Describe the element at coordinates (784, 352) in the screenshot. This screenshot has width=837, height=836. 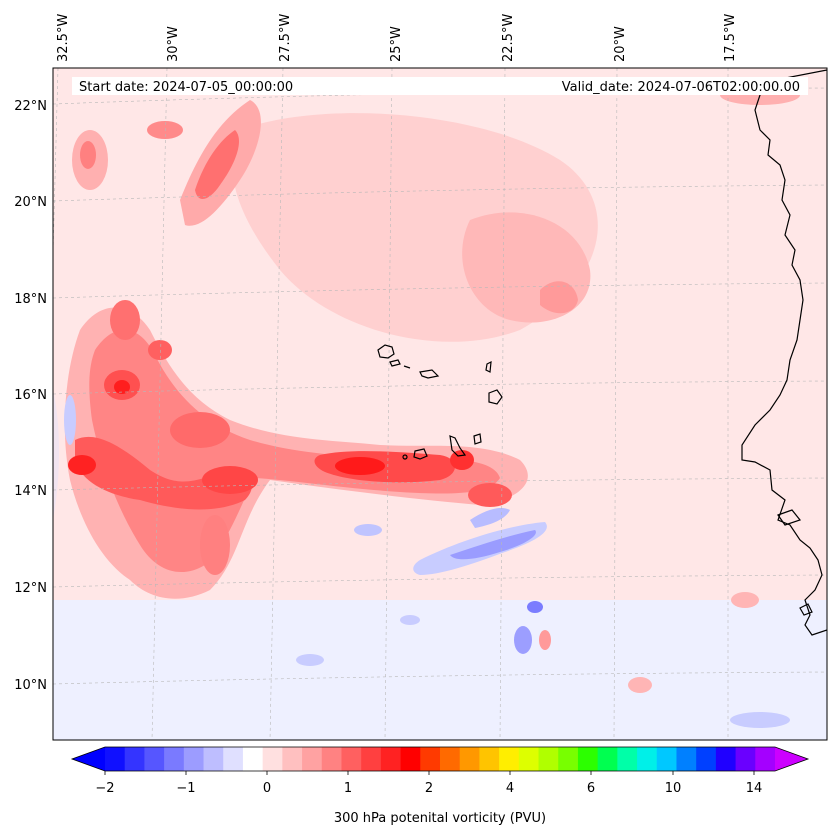
I see `african-coastline` at that location.